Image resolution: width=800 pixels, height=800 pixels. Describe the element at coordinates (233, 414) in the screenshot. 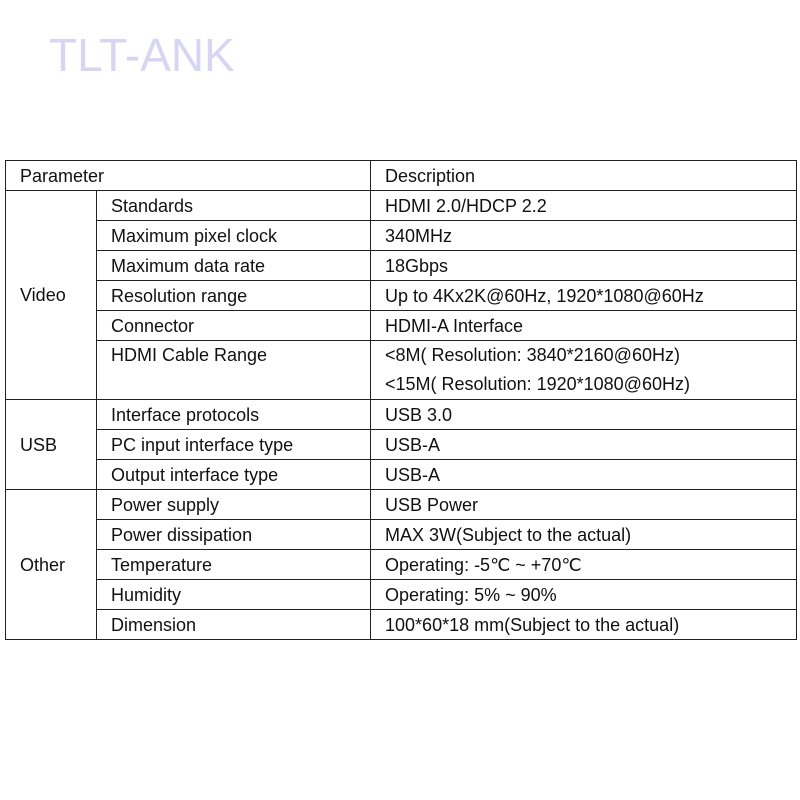

I see `parameter-cell: Interface protocols` at that location.